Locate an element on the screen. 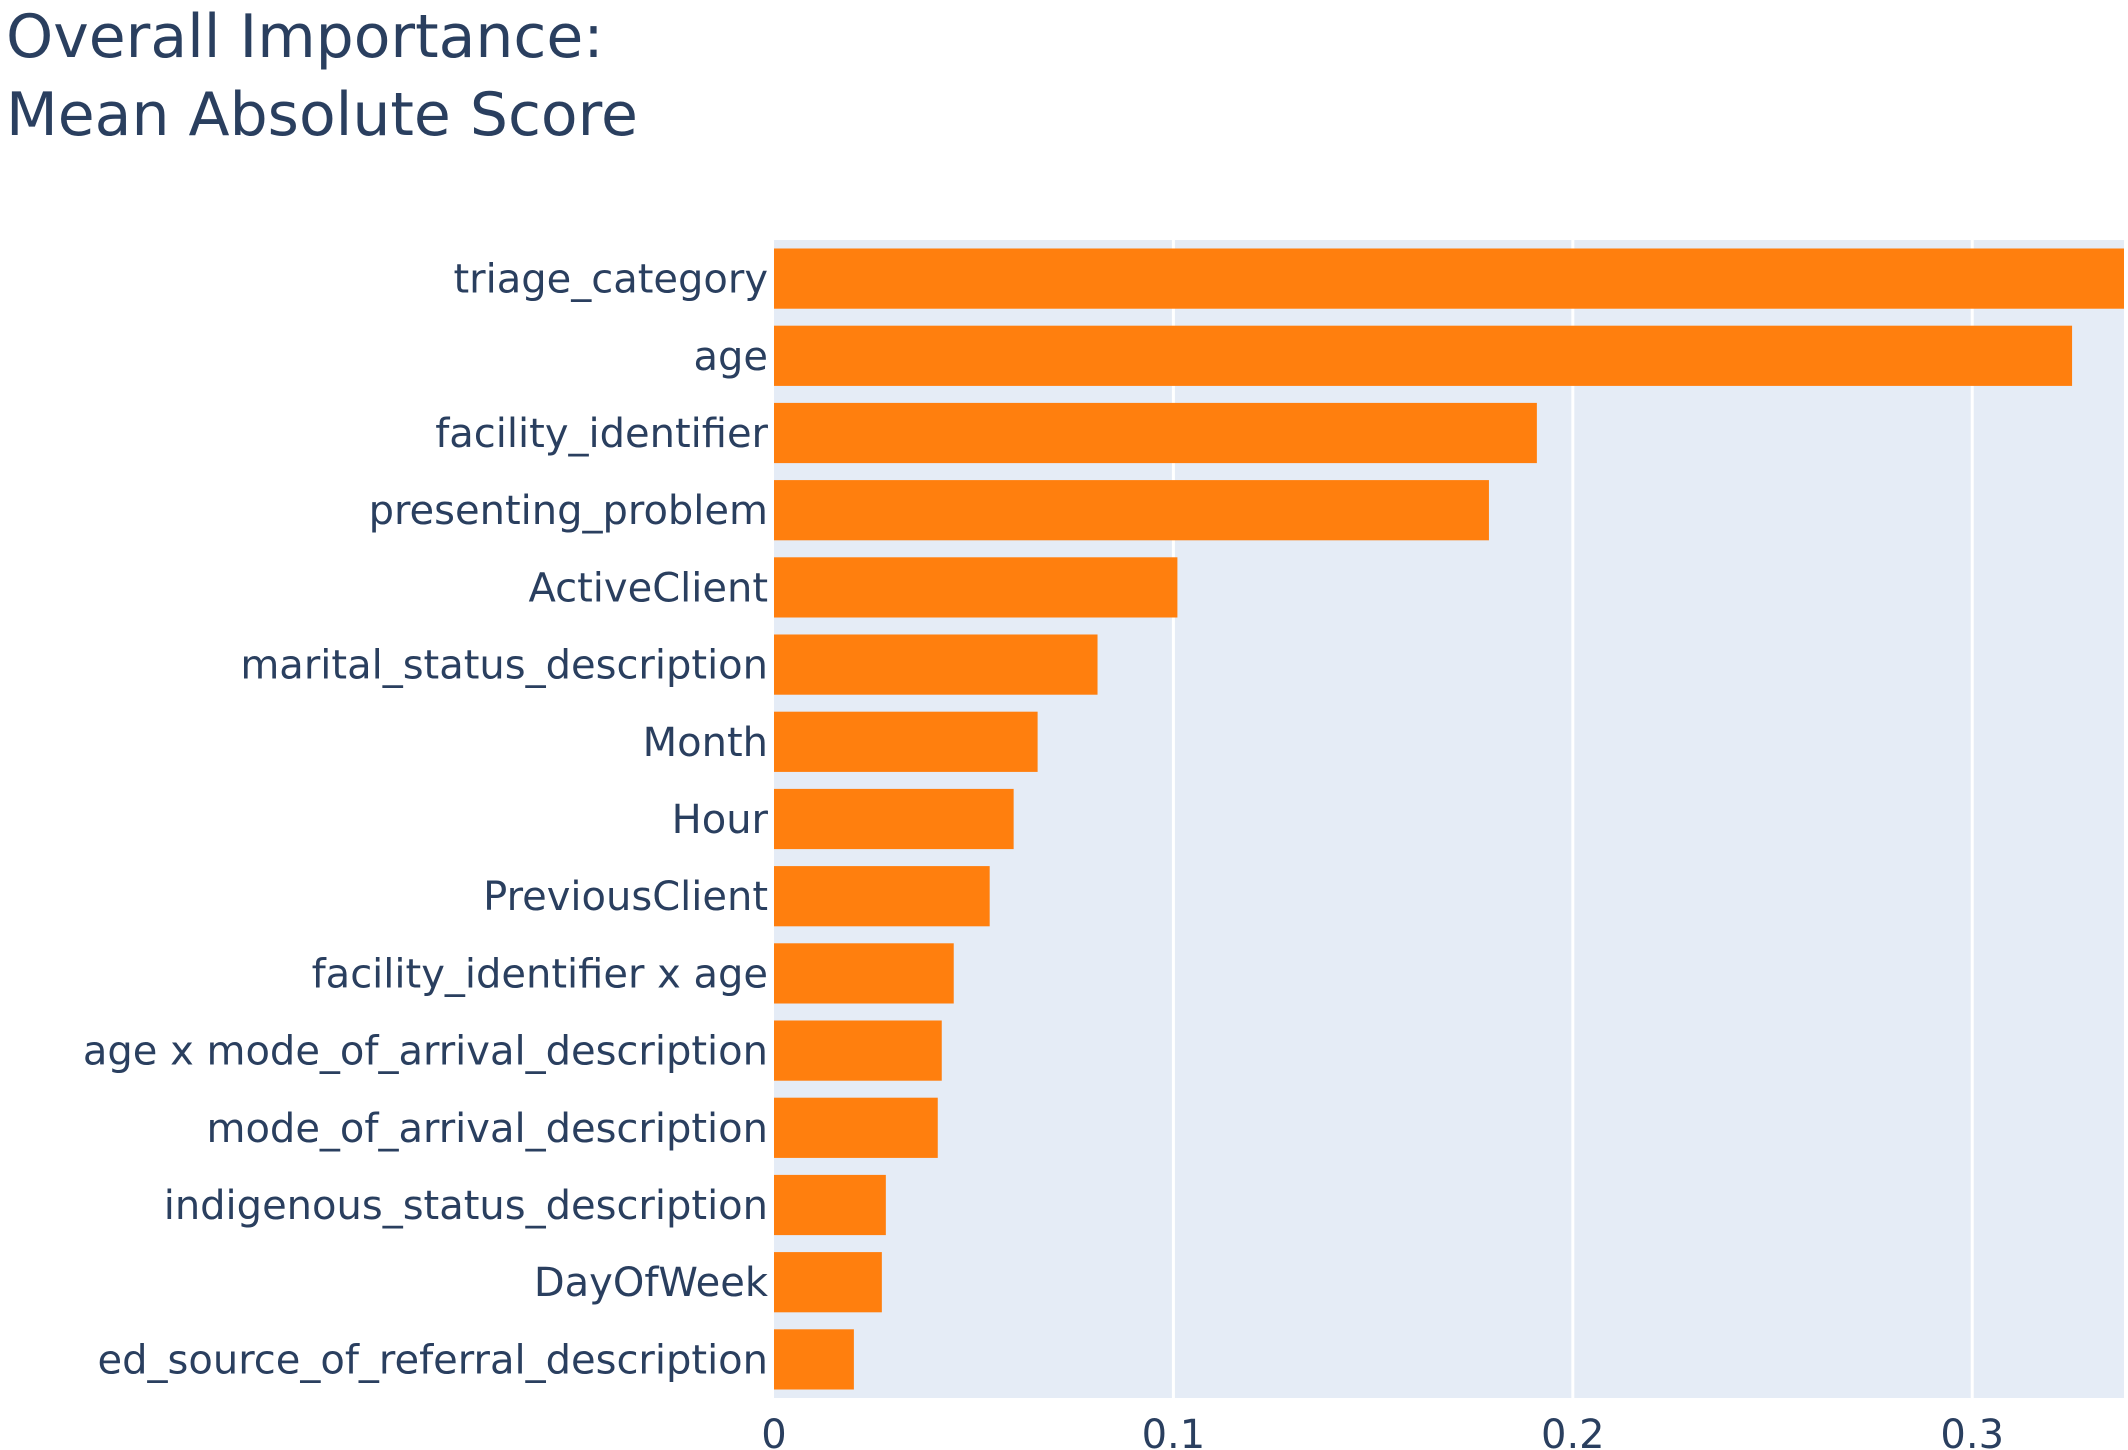 This screenshot has width=2128, height=1450. x-tick-label: 0 is located at coordinates (773, 1431).